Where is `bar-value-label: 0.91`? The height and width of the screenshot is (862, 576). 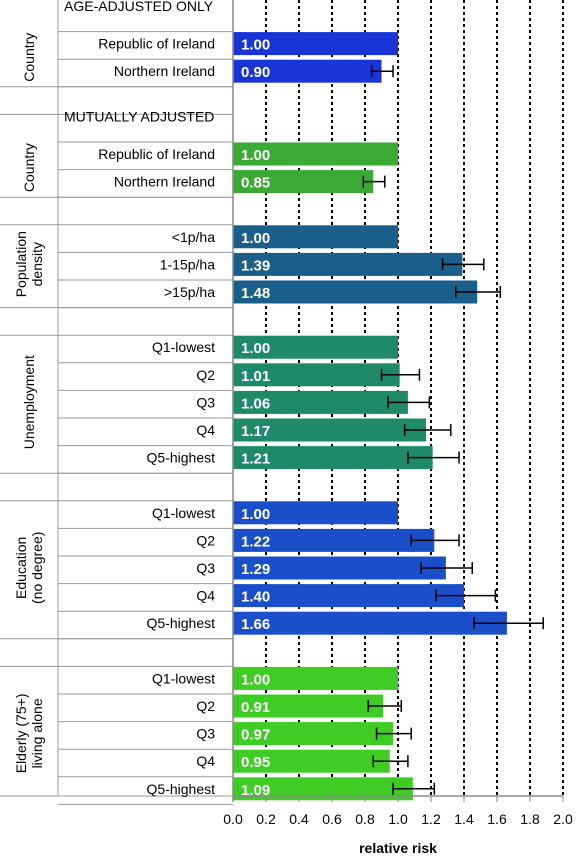 bar-value-label: 0.91 is located at coordinates (255, 707).